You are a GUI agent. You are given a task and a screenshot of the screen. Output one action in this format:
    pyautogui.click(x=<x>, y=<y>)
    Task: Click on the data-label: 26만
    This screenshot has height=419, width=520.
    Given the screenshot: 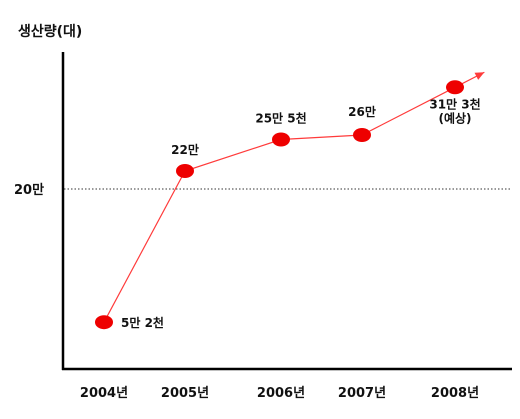 What is the action you would take?
    pyautogui.click(x=362, y=111)
    